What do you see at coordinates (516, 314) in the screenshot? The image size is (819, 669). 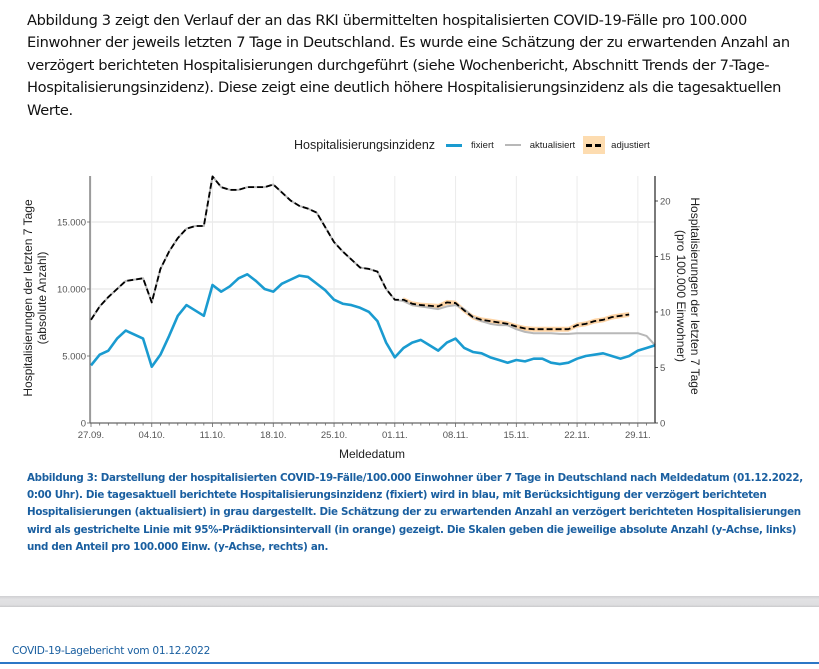 I see `prediction-interval-band` at bounding box center [516, 314].